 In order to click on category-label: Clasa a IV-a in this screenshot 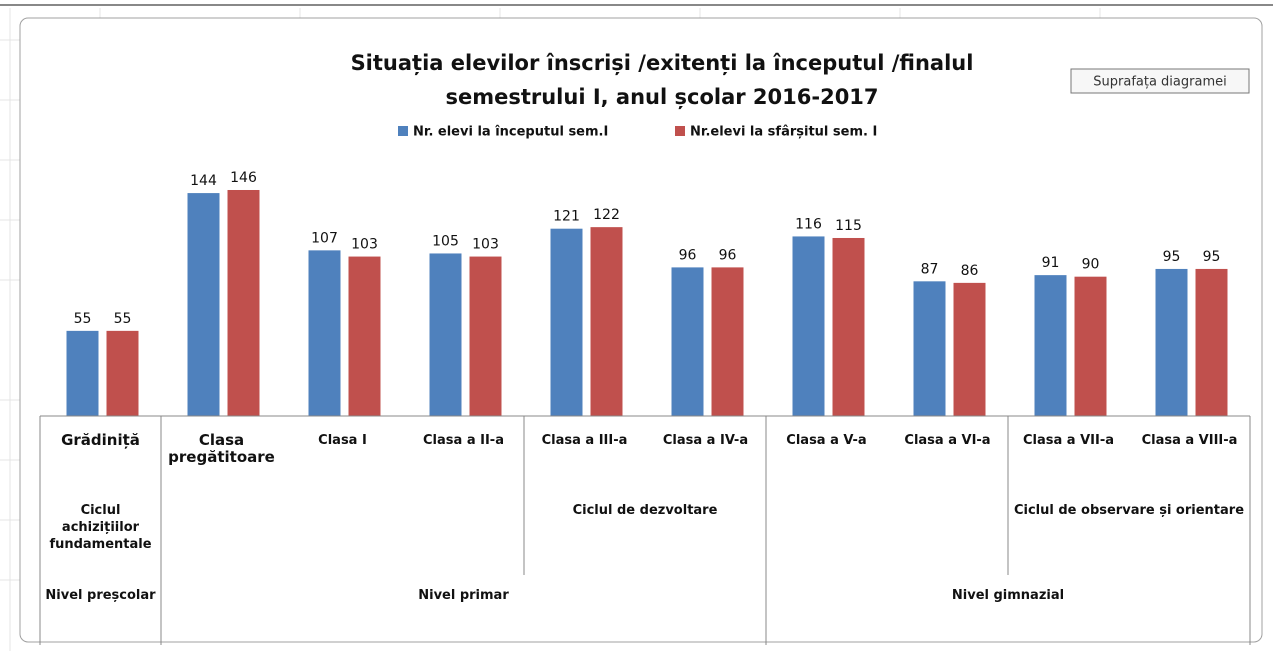, I will do `click(705, 440)`.